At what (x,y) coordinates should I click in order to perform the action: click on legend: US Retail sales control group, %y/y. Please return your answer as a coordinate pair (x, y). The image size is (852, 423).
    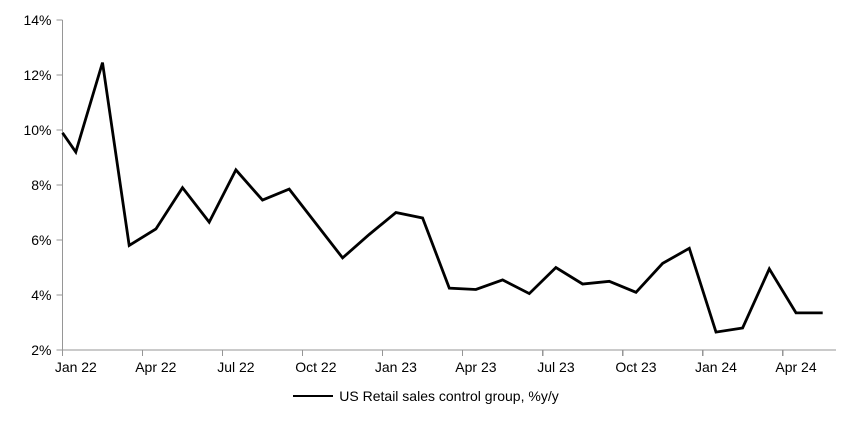
    Looking at the image, I should click on (426, 396).